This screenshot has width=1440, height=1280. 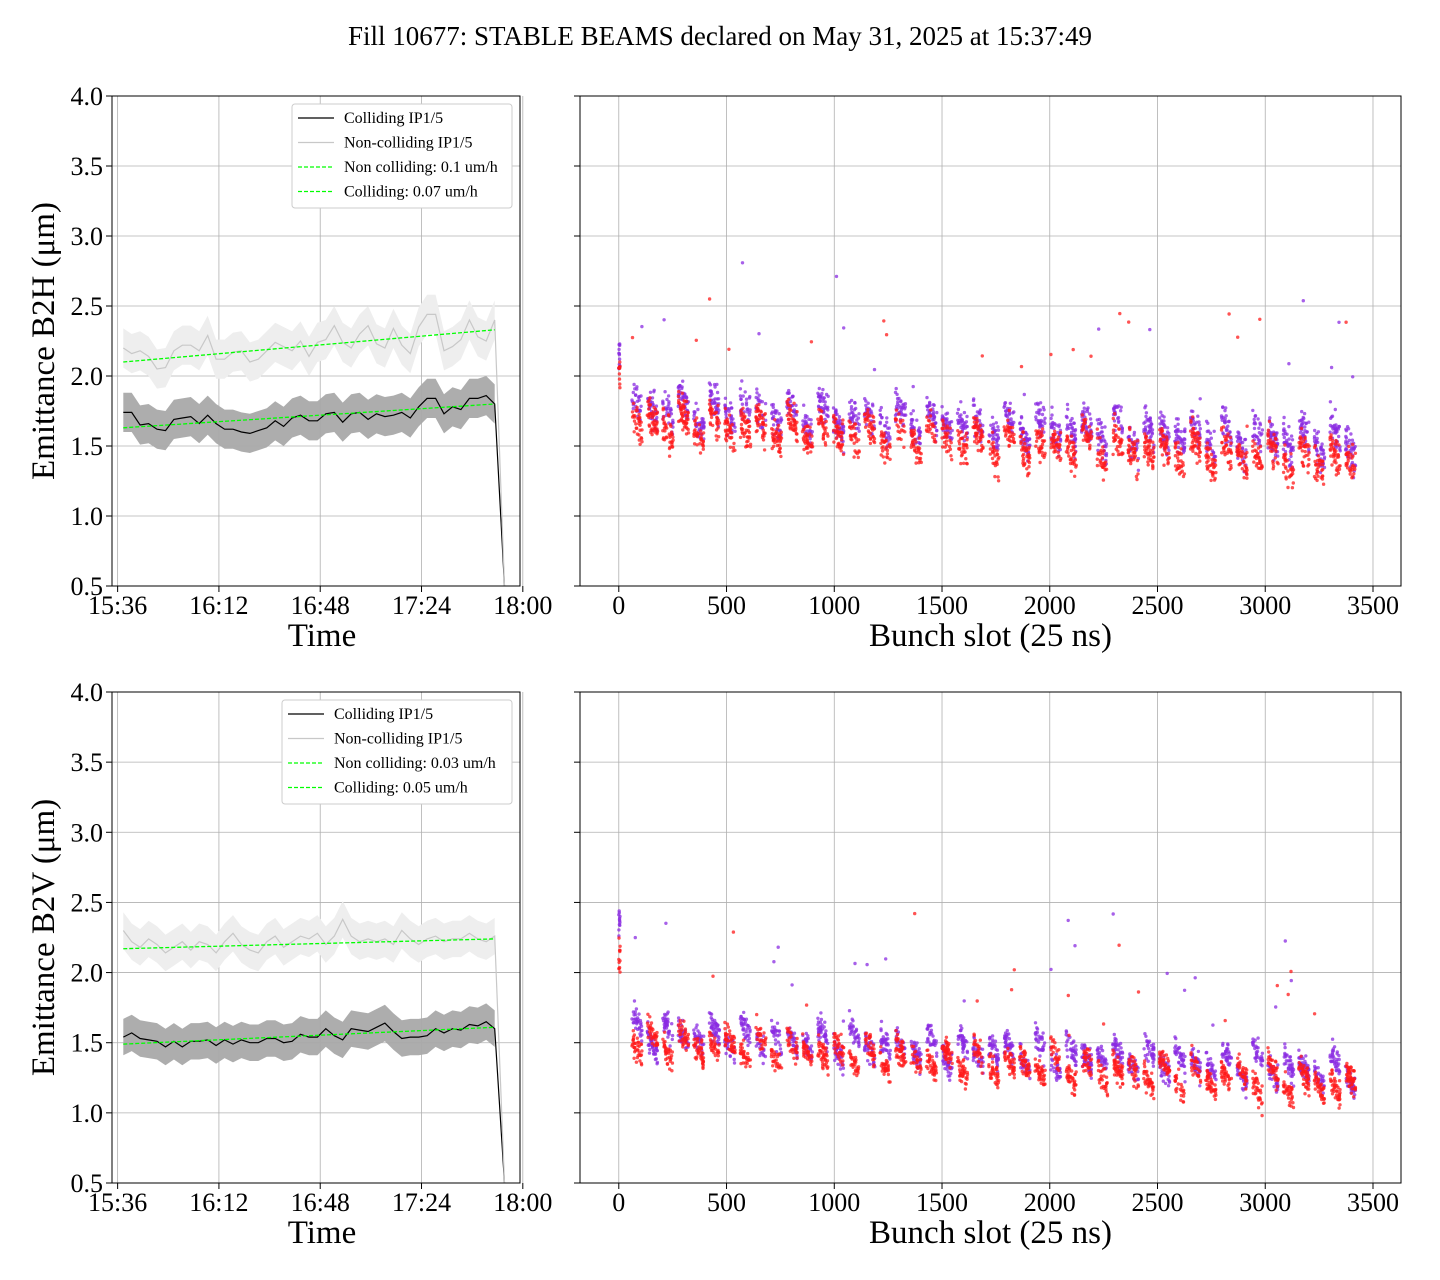 What do you see at coordinates (309, 416) in the screenshot?
I see `fit-line` at bounding box center [309, 416].